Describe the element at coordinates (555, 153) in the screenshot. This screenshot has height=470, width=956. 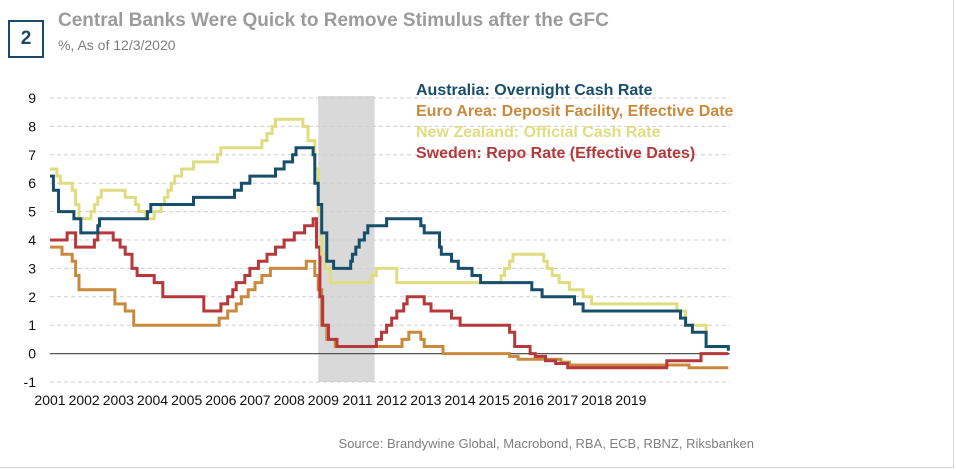
I see `legend-label: Sweden: Repo Rate (Effective Dates)` at that location.